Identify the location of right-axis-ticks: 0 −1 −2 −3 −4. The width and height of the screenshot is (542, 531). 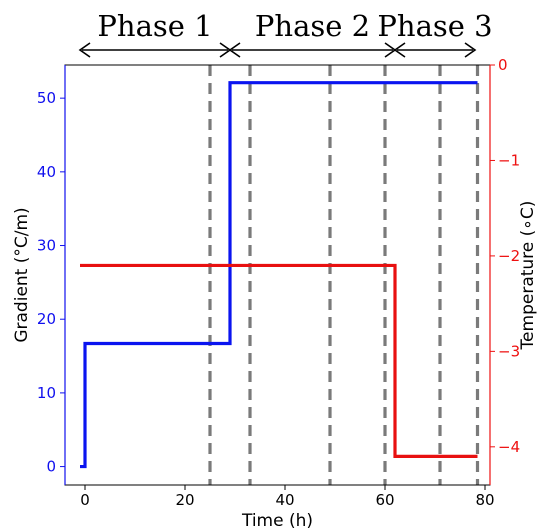
(505, 256).